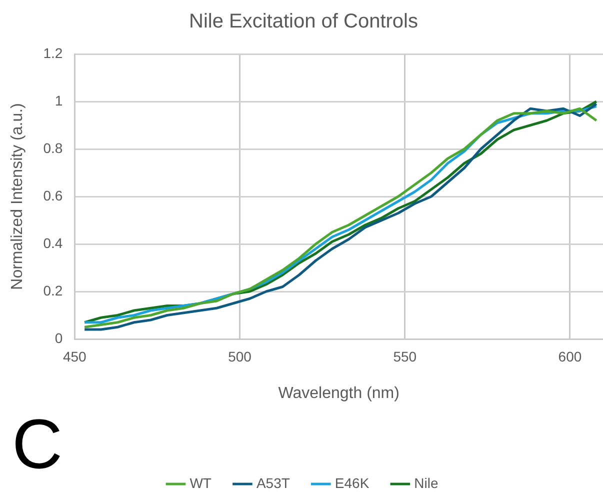 This screenshot has width=603, height=501. What do you see at coordinates (53, 148) in the screenshot?
I see `y-tick-label: 0.8` at bounding box center [53, 148].